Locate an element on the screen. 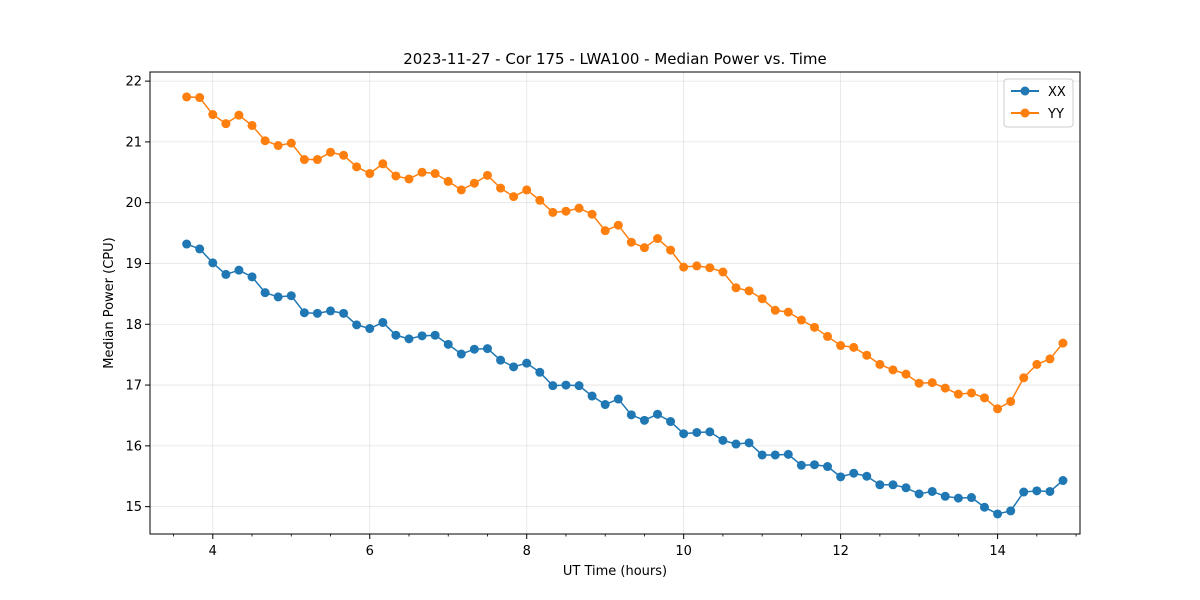 Image resolution: width=1200 pixels, height=600 pixels. legend-yy-label: YY is located at coordinates (1055, 114).